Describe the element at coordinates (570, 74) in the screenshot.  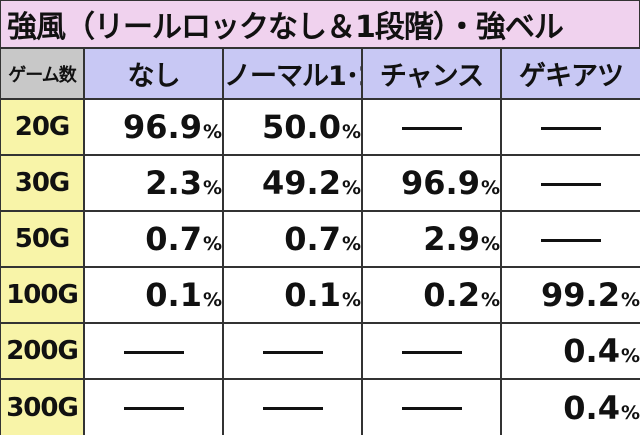
I see `column-header-gekiatsu: ゲキアツ` at that location.